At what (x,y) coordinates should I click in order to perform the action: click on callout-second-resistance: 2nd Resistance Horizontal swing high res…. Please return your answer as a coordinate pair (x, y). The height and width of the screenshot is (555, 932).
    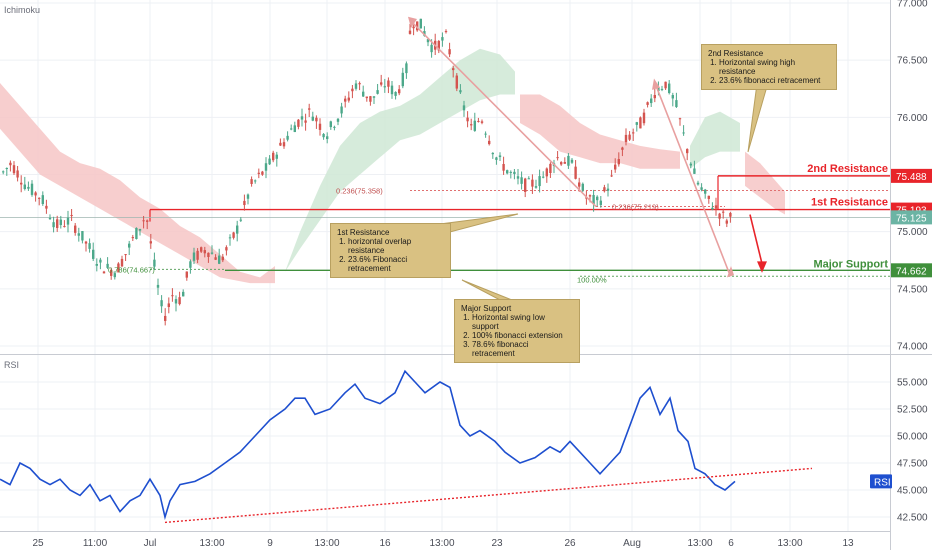
    Looking at the image, I should click on (769, 67).